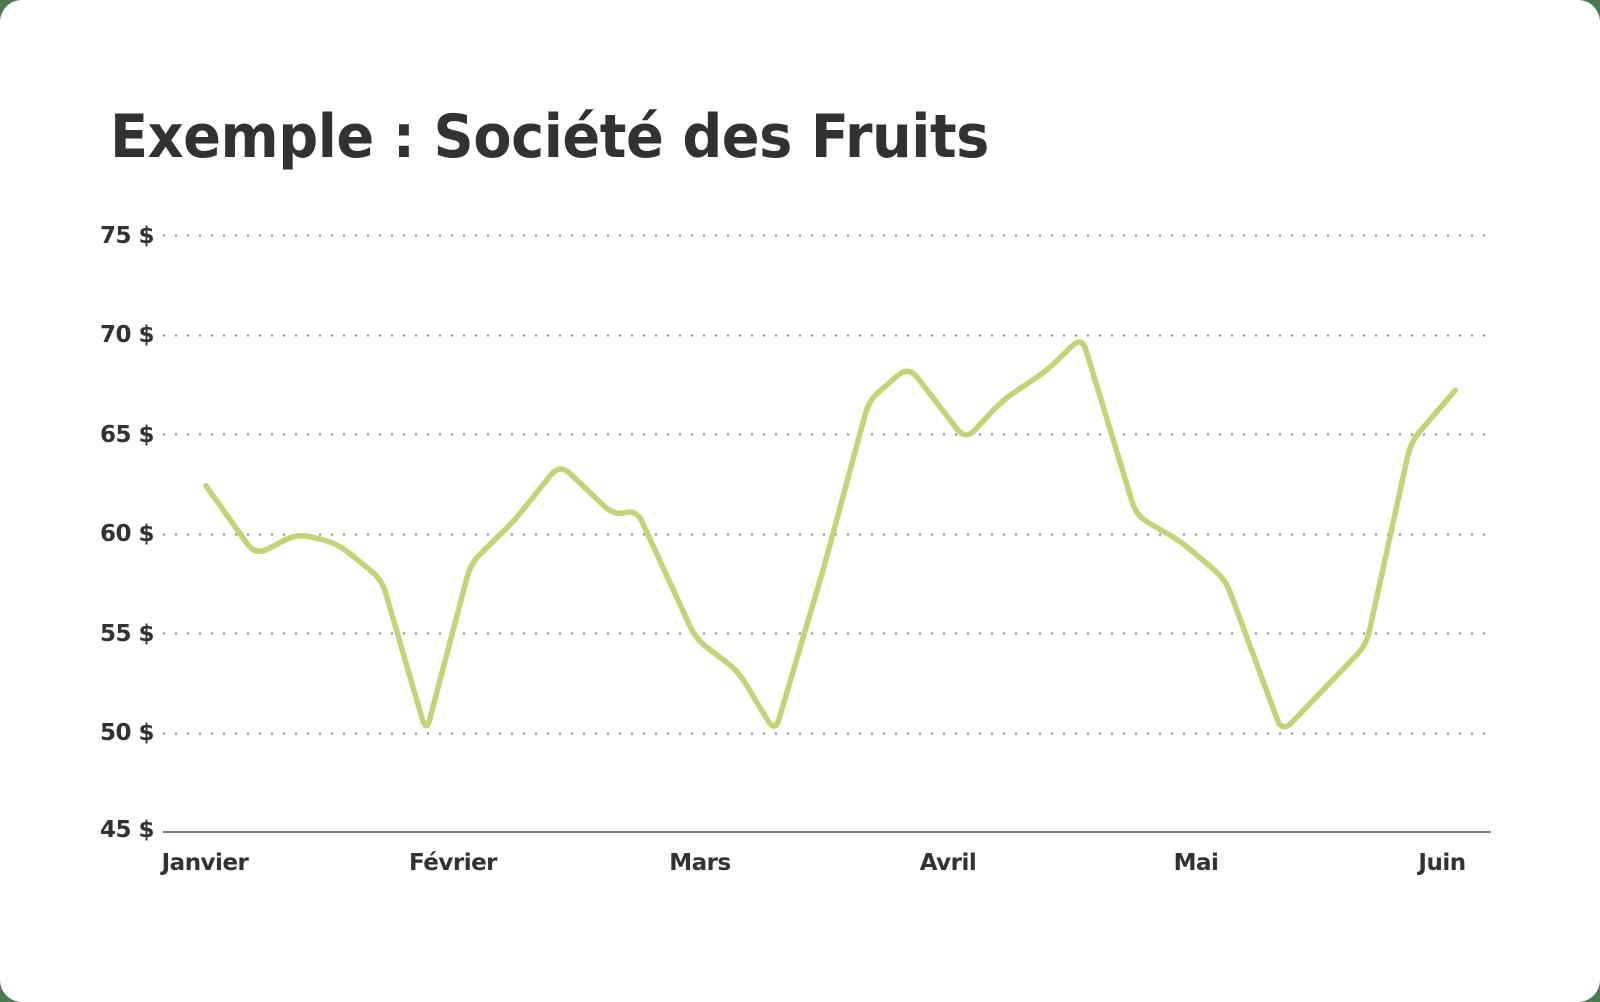  I want to click on x-tick-label: Juin, so click(1442, 863).